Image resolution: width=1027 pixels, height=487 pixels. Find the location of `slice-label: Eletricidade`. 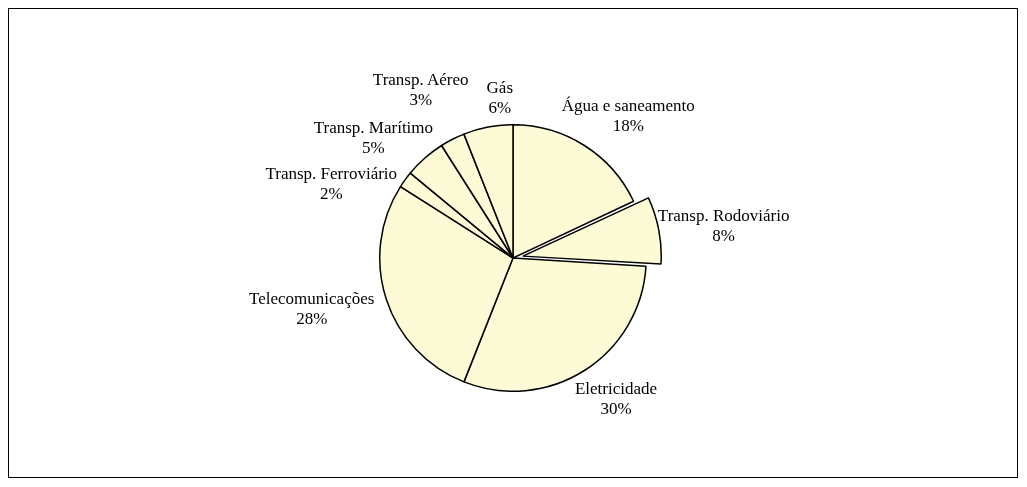

slice-label: Eletricidade is located at coordinates (616, 388).